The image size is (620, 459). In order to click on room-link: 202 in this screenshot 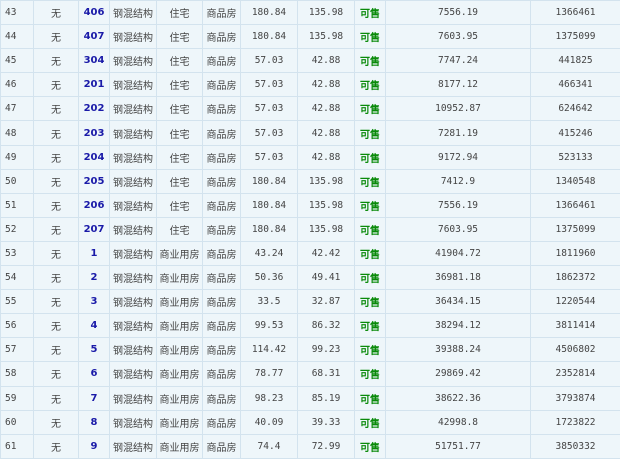, I will do `click(94, 108)`.